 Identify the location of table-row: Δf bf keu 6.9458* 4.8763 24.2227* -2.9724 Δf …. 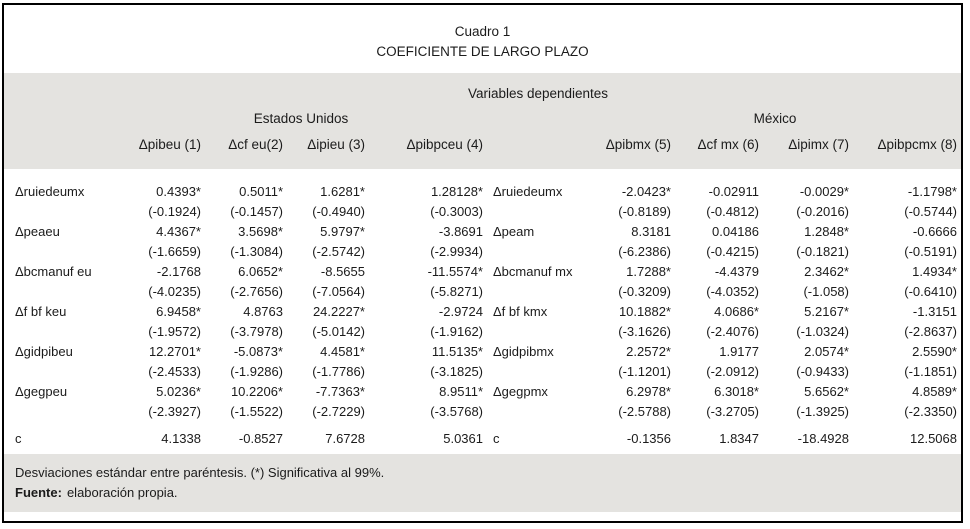
(486, 312).